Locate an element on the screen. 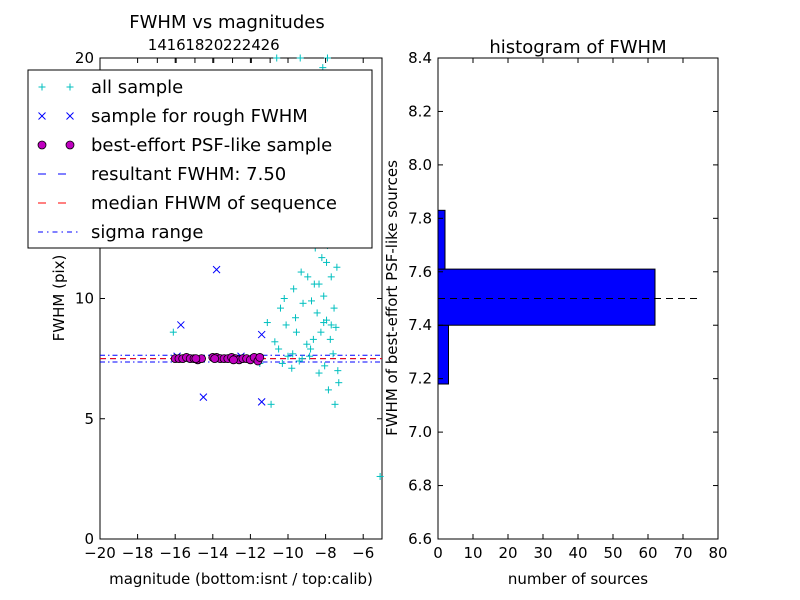  x-tick-label: 50 is located at coordinates (612, 553).